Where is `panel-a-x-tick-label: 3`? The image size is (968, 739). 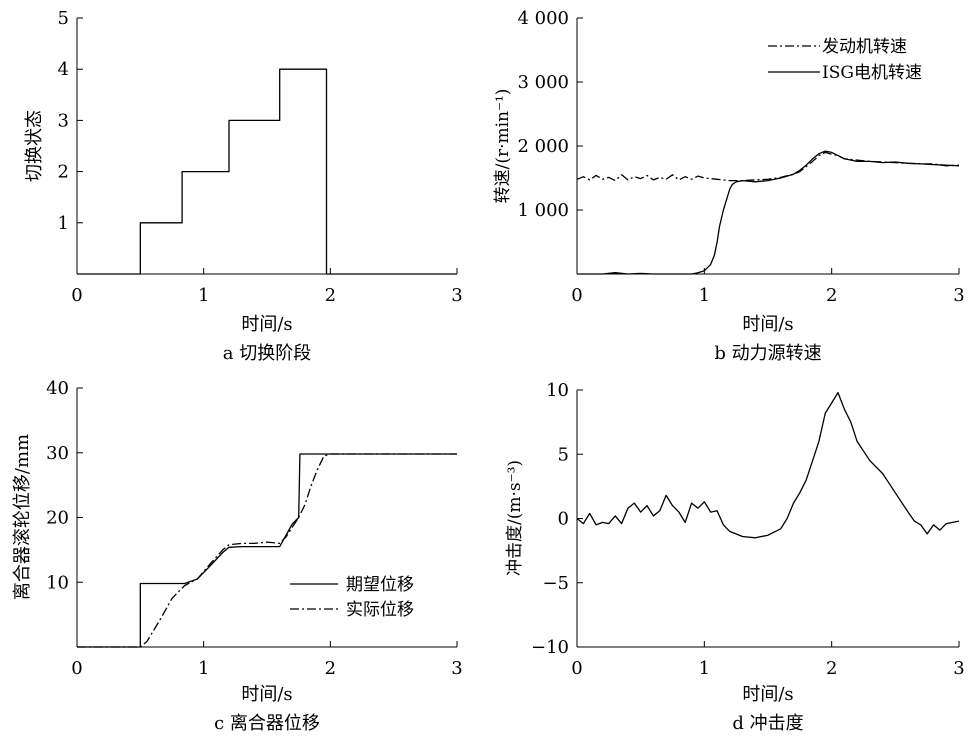
panel-a-x-tick-label: 3 is located at coordinates (456, 295).